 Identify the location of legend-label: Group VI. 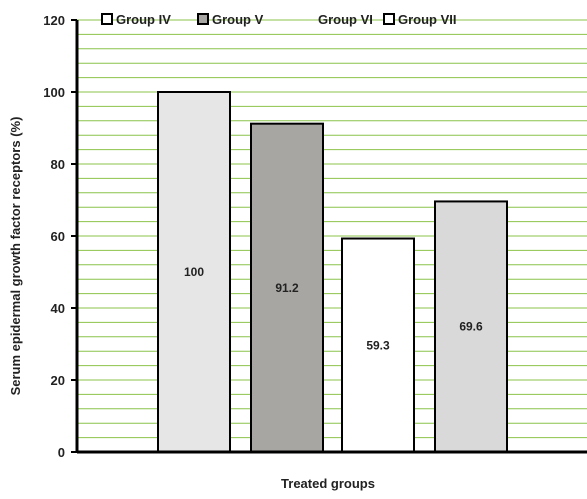
(345, 19).